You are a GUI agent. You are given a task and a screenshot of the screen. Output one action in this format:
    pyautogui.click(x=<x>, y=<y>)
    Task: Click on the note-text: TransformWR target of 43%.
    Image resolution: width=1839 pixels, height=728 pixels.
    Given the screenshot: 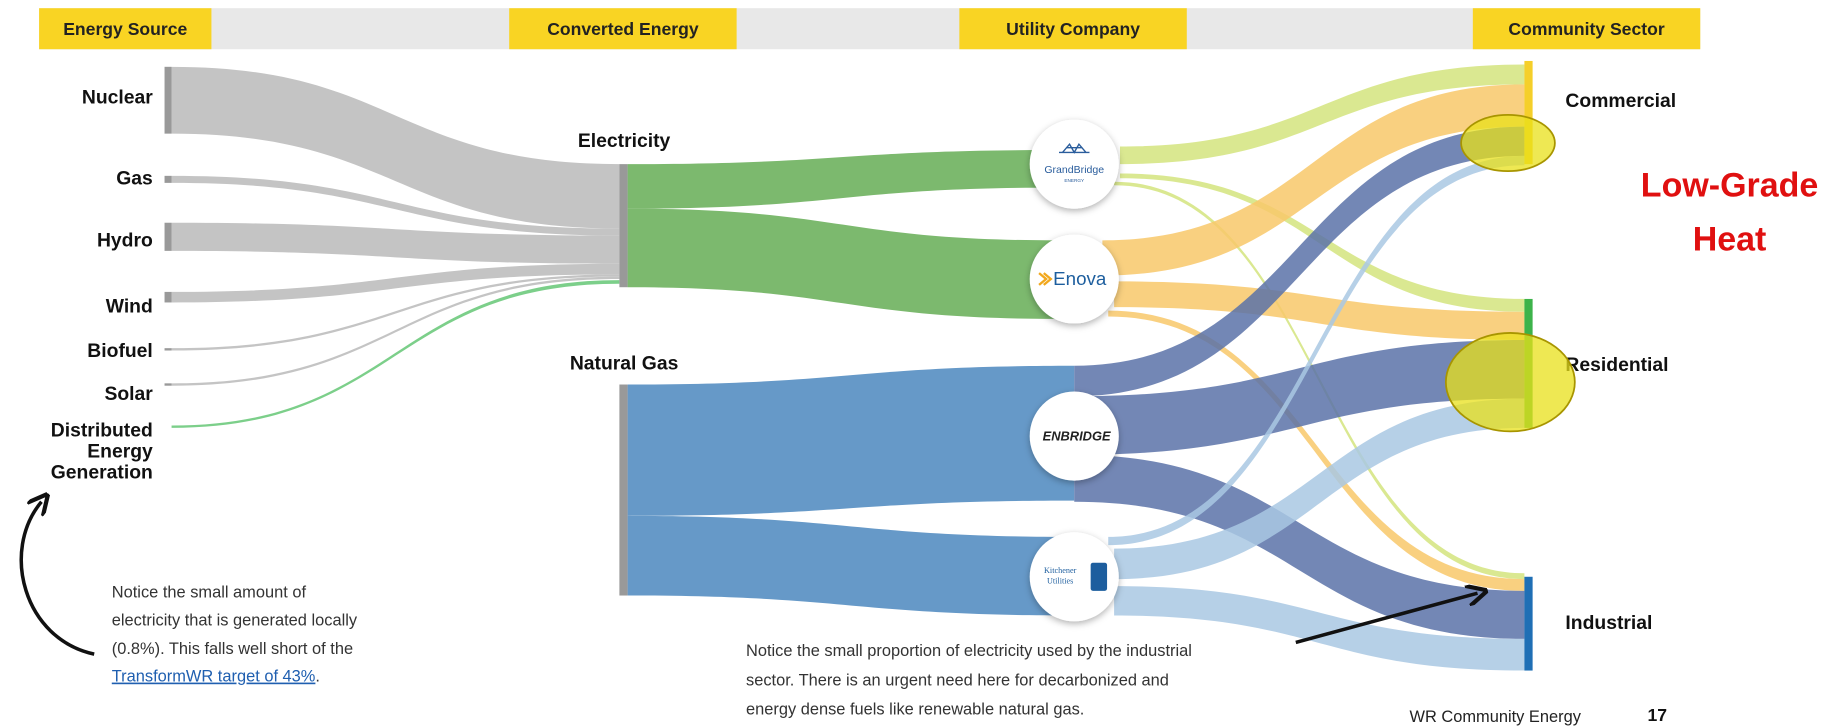 What is the action you would take?
    pyautogui.click(x=216, y=677)
    